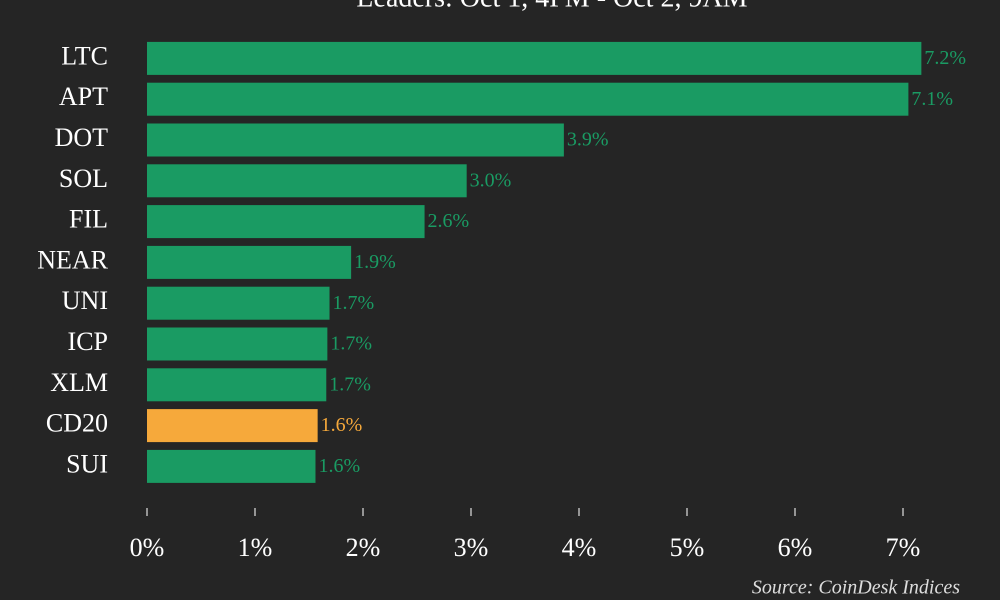 This screenshot has width=1000, height=600. Describe the element at coordinates (471, 547) in the screenshot. I see `x-tick-label: 3%` at that location.